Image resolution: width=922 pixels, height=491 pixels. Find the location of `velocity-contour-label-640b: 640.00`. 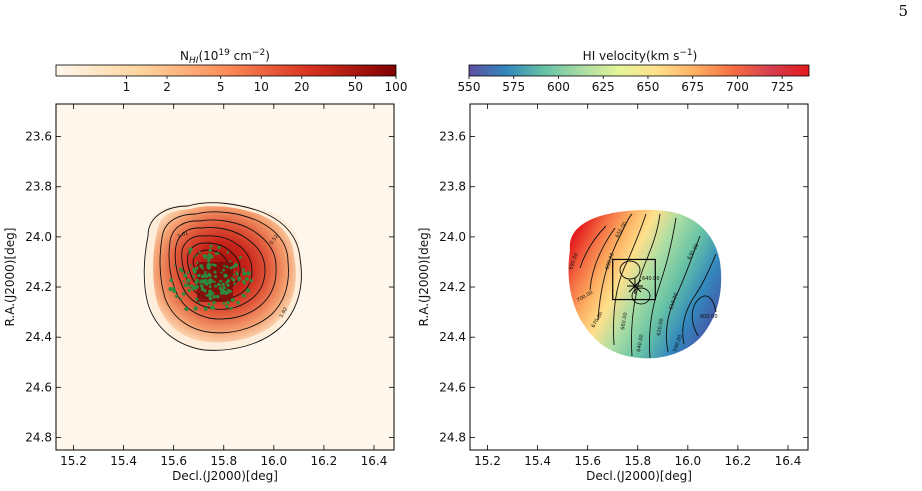

velocity-contour-label-640b: 640.00 is located at coordinates (640, 343).